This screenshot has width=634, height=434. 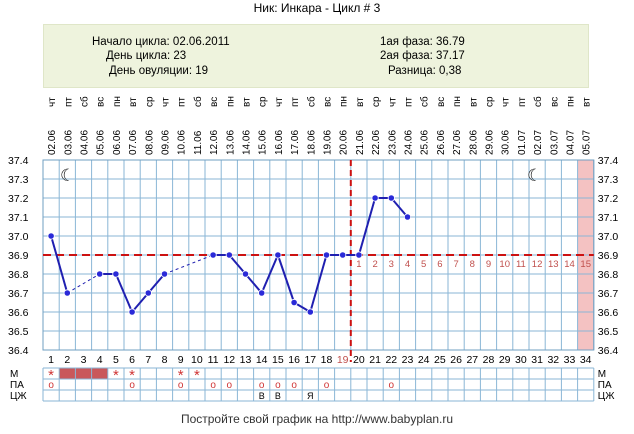 What do you see at coordinates (422, 42) in the screenshot?
I see `phase1-text: 1ая фаза: 36.79` at bounding box center [422, 42].